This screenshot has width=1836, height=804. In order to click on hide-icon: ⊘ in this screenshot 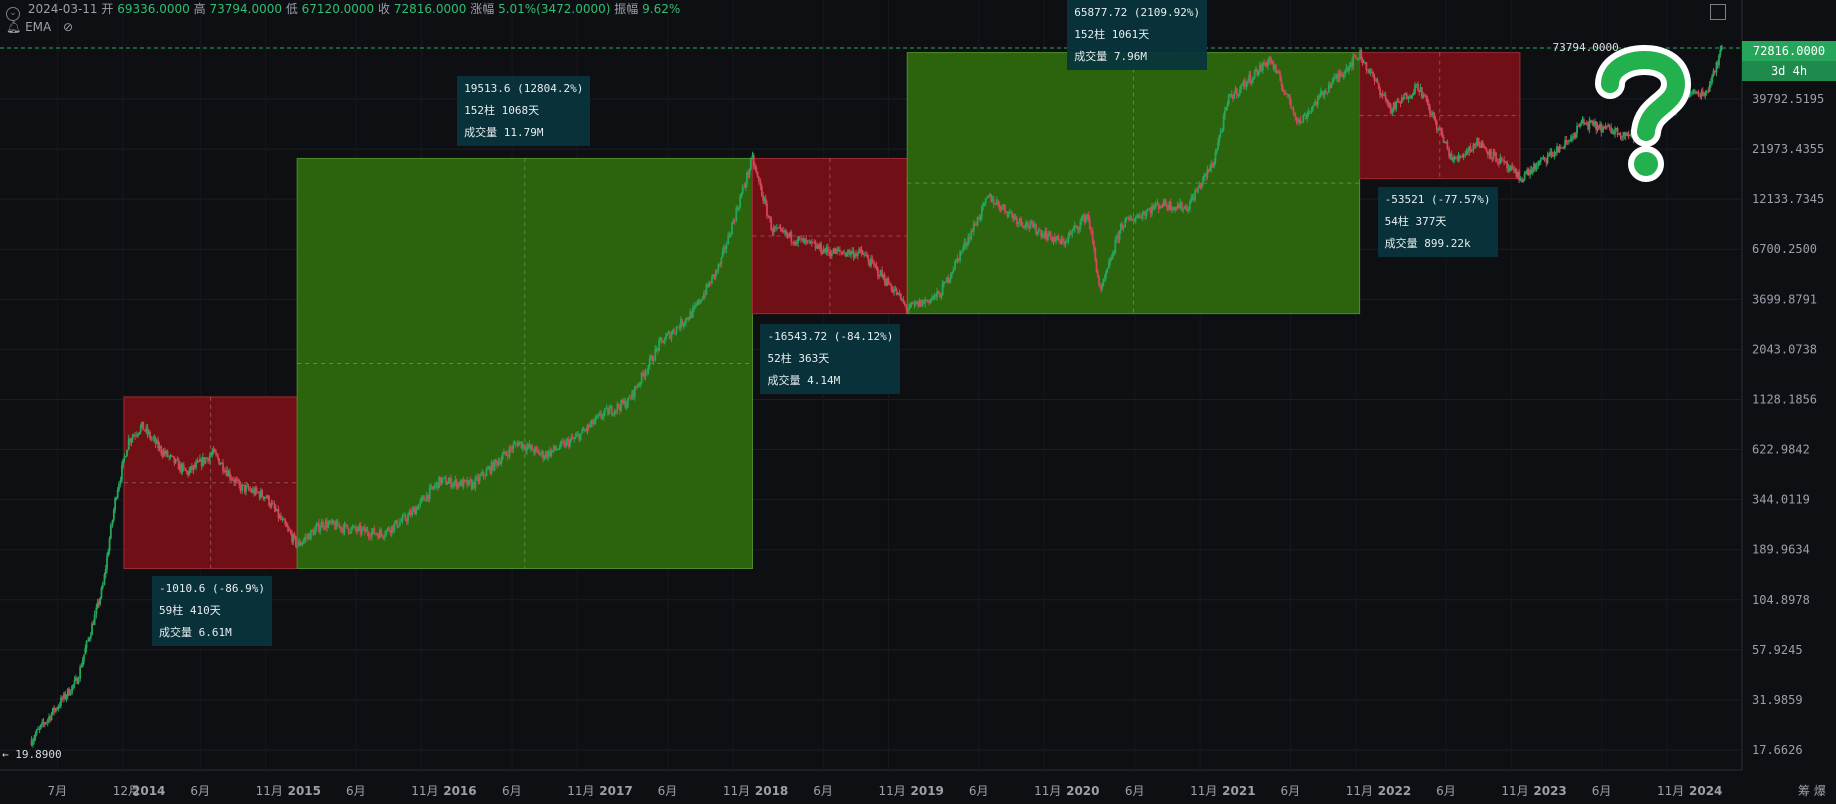, I will do `click(68, 27)`.